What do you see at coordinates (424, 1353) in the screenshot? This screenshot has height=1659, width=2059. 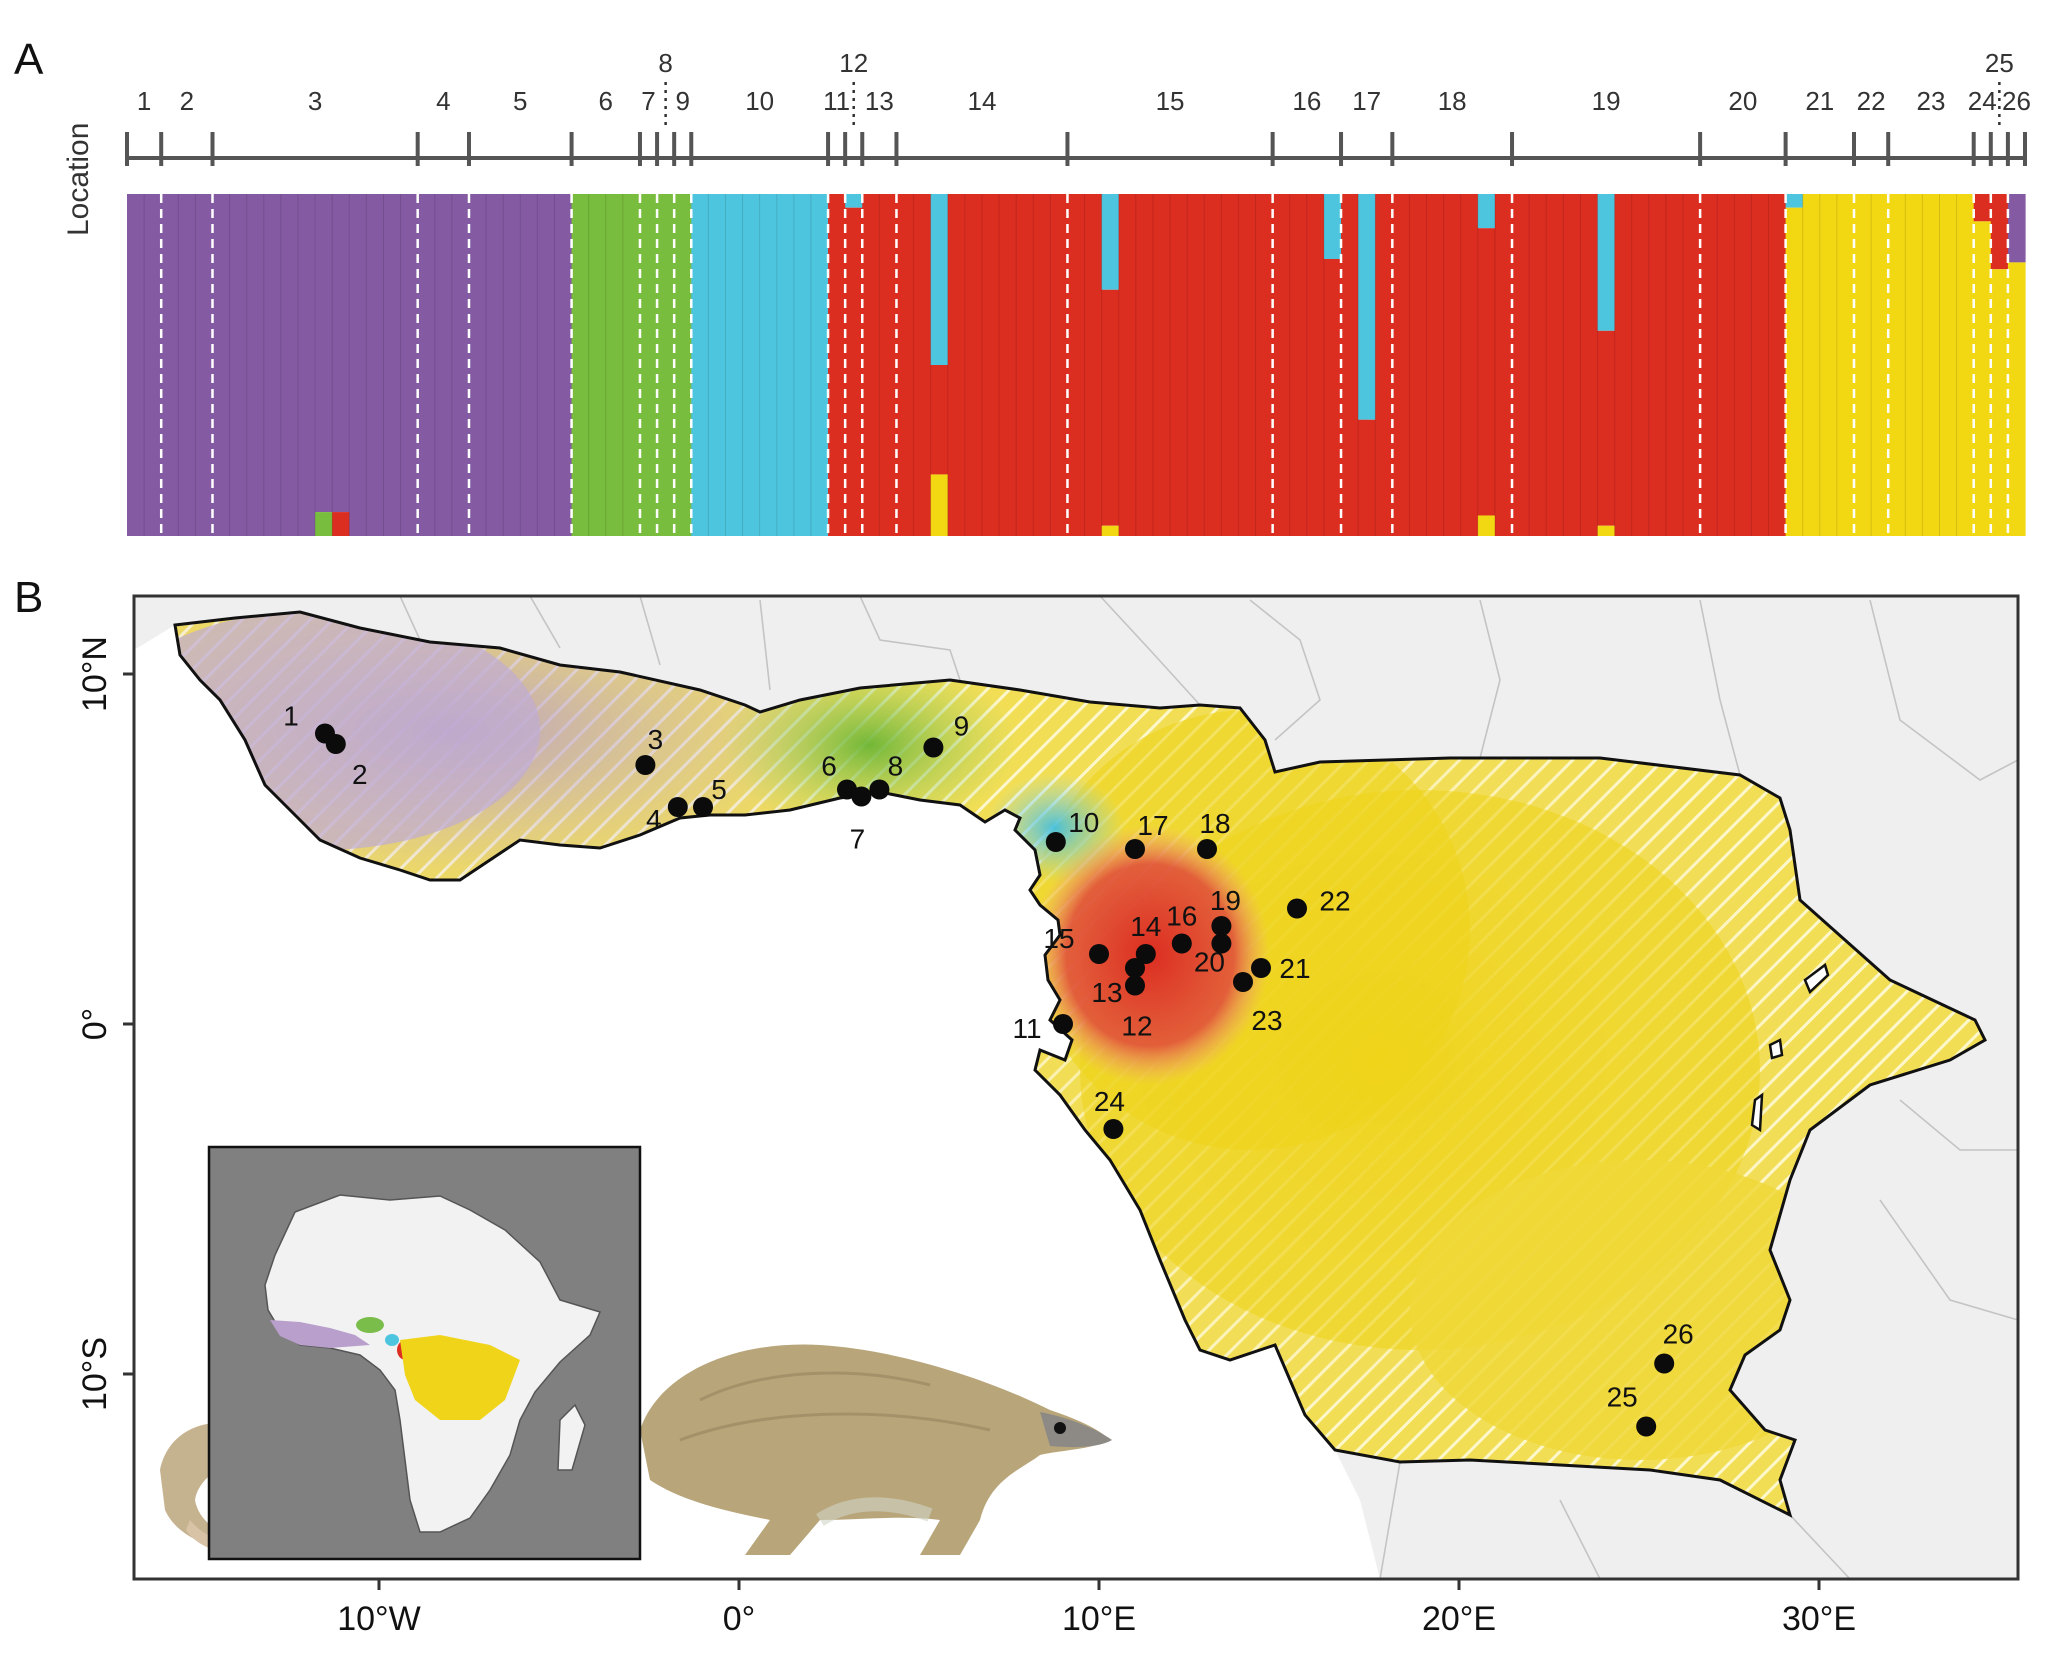 I see `inset-africa-map` at bounding box center [424, 1353].